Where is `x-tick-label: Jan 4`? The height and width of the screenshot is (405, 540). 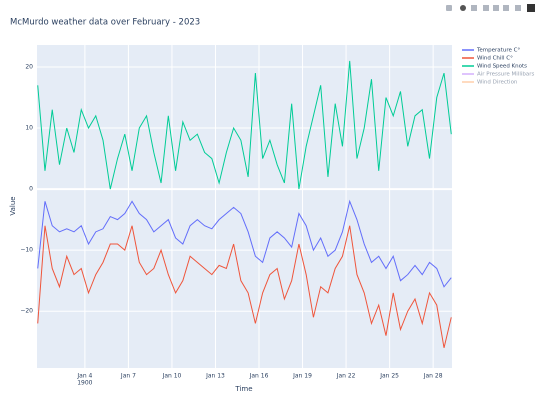 x-tick-label: Jan 4 is located at coordinates (84, 376).